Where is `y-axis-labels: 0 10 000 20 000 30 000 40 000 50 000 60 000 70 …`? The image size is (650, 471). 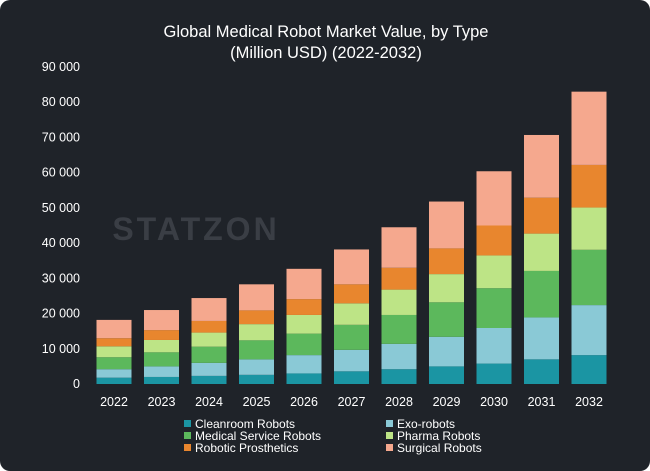 y-axis-labels: 0 10 000 20 000 30 000 40 000 50 000 60 000 70 … is located at coordinates (61, 225).